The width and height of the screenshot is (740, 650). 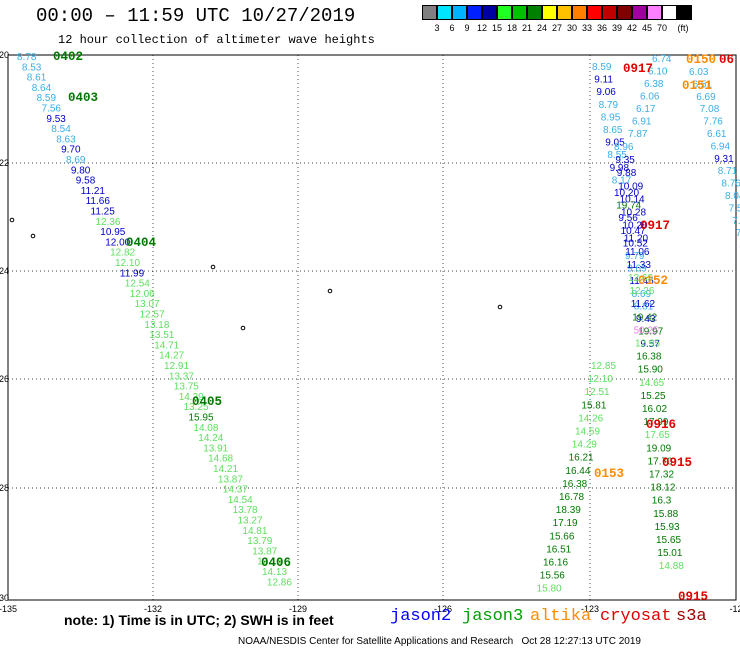 What do you see at coordinates (633, 213) in the screenshot?
I see `wave-height-reading: 10.28` at bounding box center [633, 213].